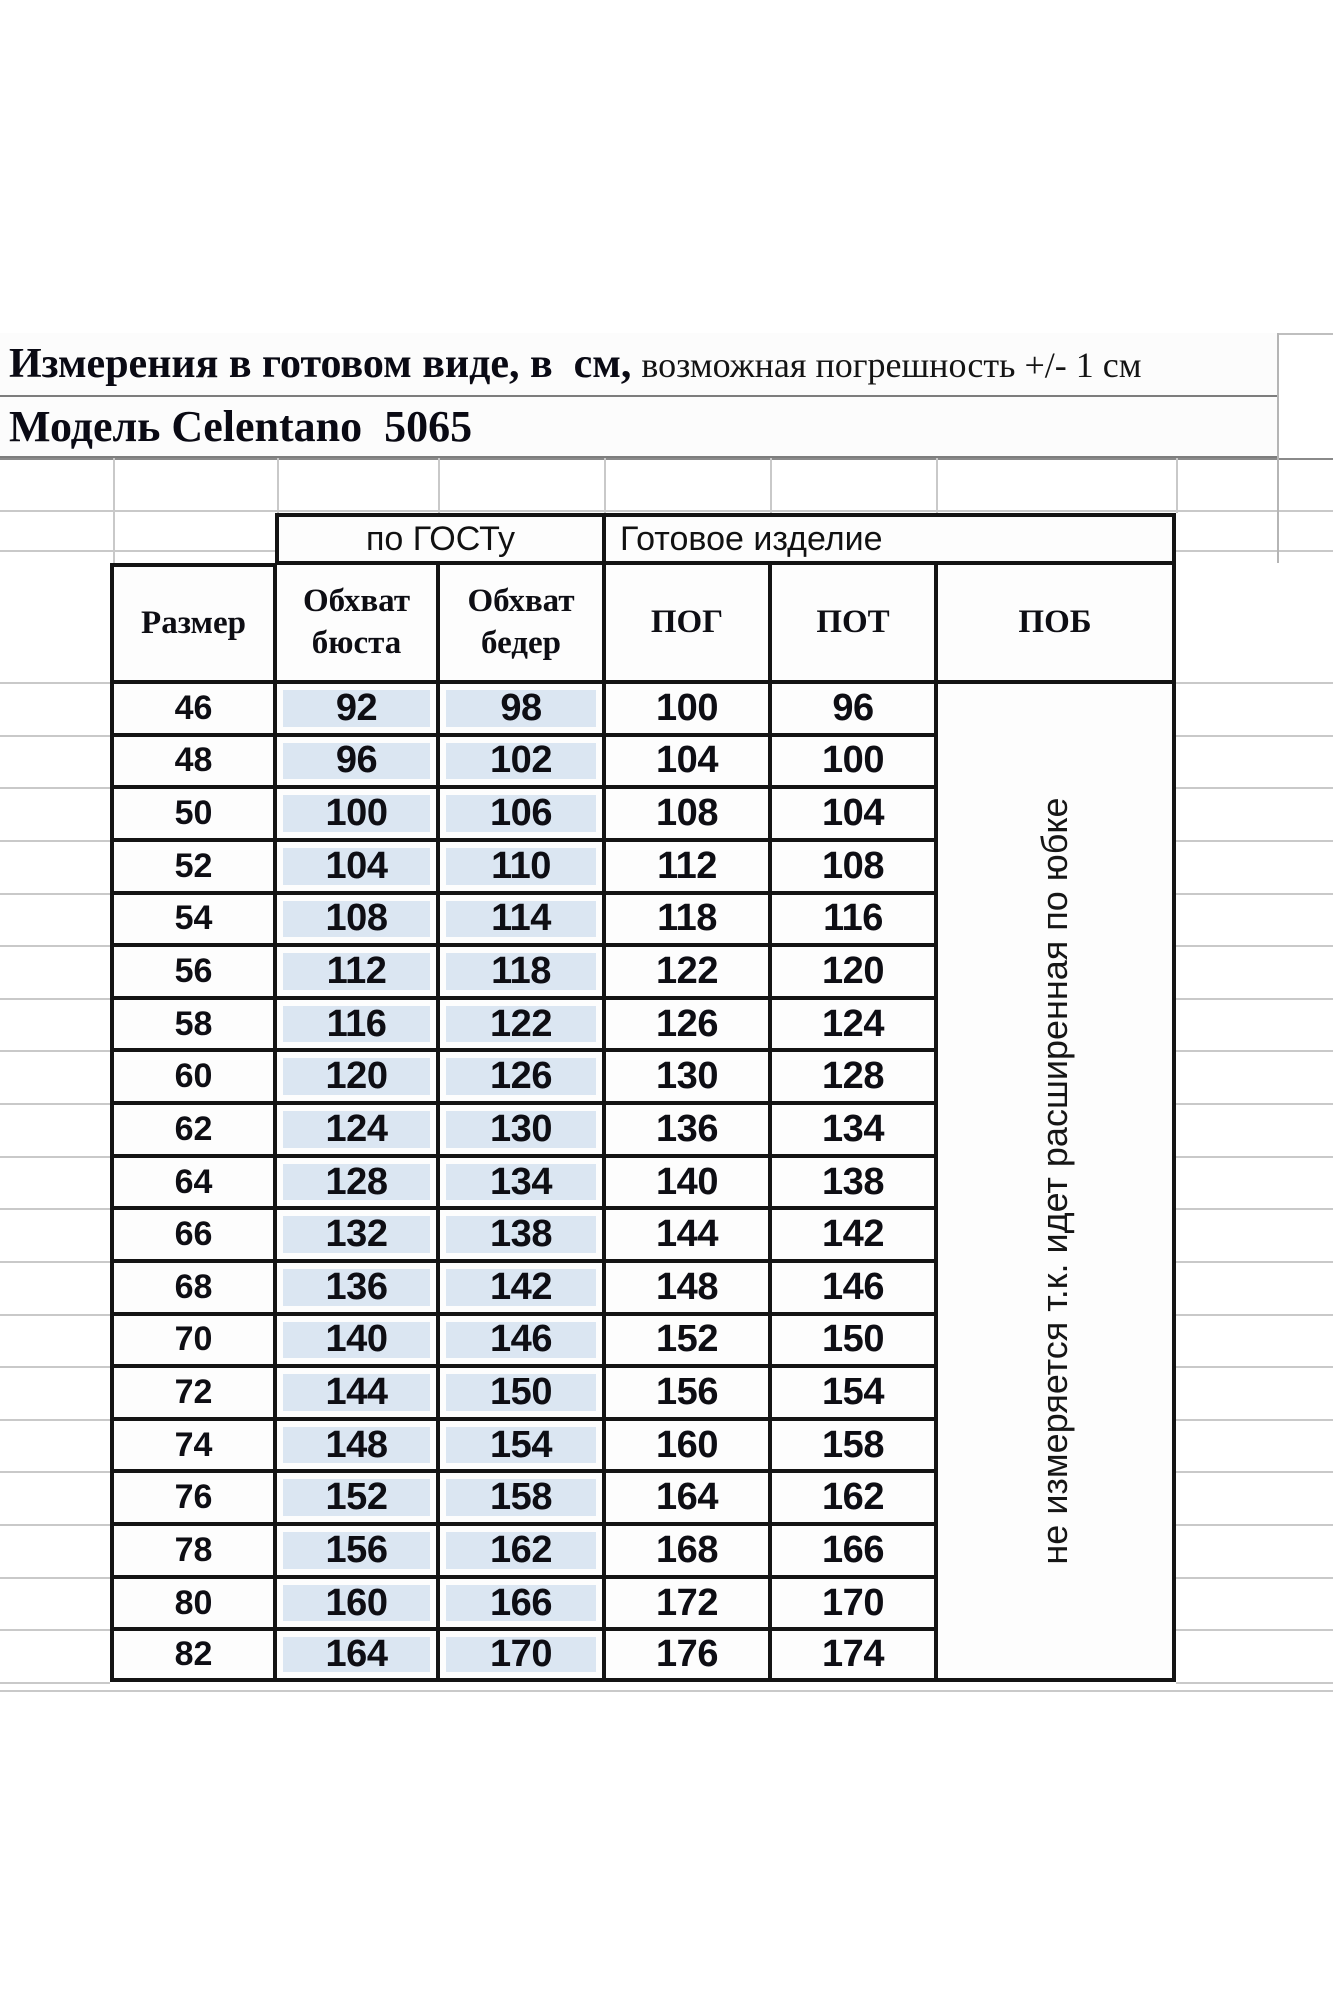 Image resolution: width=1333 pixels, height=2000 pixels. What do you see at coordinates (890, 538) in the screenshot?
I see `group-header-finished: Готовое изделие` at bounding box center [890, 538].